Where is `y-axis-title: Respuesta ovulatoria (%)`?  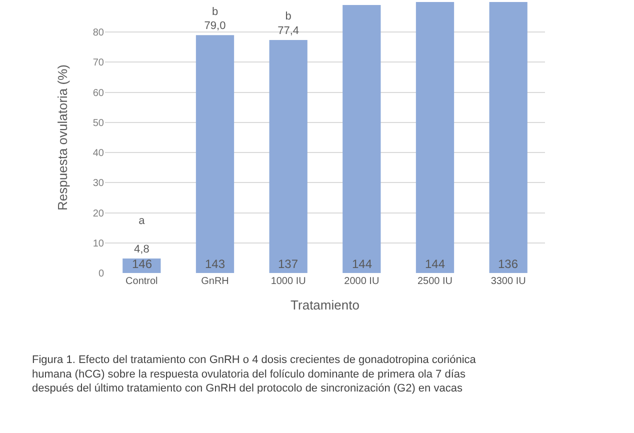 y-axis-title: Respuesta ovulatoria (%) is located at coordinates (62, 137).